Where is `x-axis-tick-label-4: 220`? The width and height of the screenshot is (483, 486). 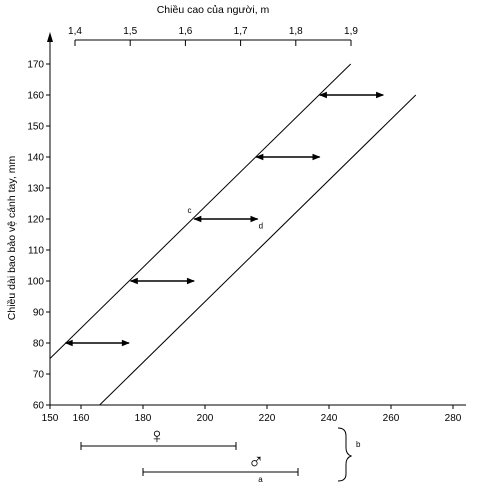
x-axis-tick-label-4: 220 is located at coordinates (267, 418).